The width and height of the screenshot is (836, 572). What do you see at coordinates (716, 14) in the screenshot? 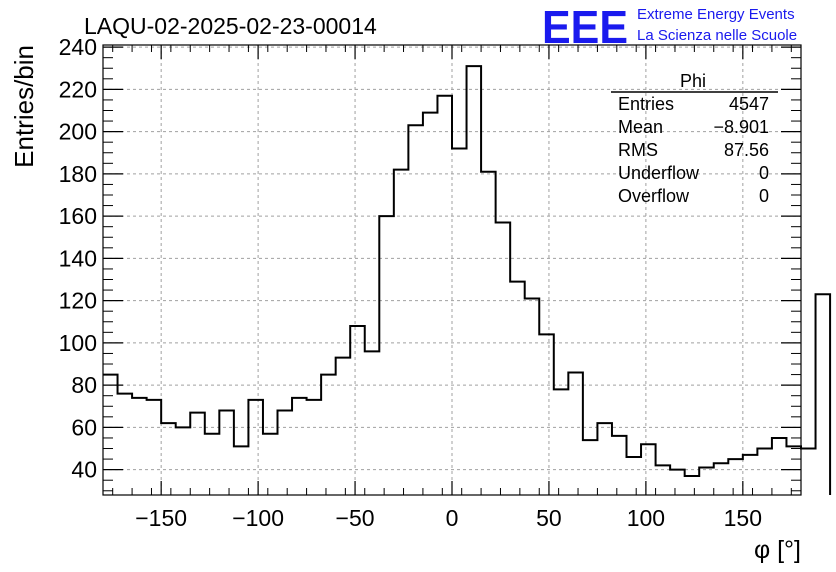
I see `logo-line-1: Extreme Energy Events` at bounding box center [716, 14].